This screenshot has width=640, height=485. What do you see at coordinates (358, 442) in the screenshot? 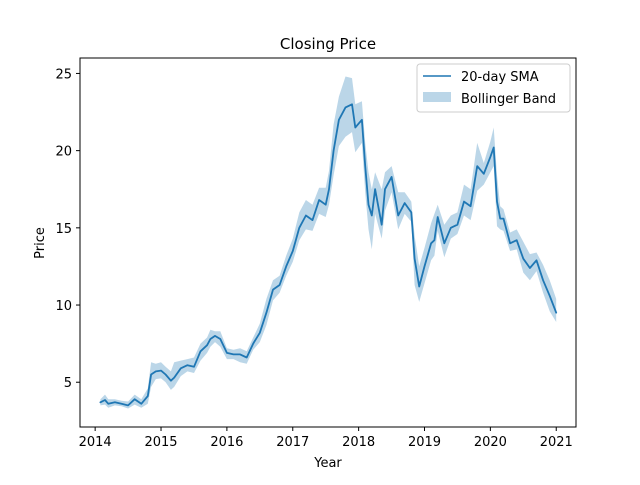
I see `x-tick-label: 2018` at bounding box center [358, 442].